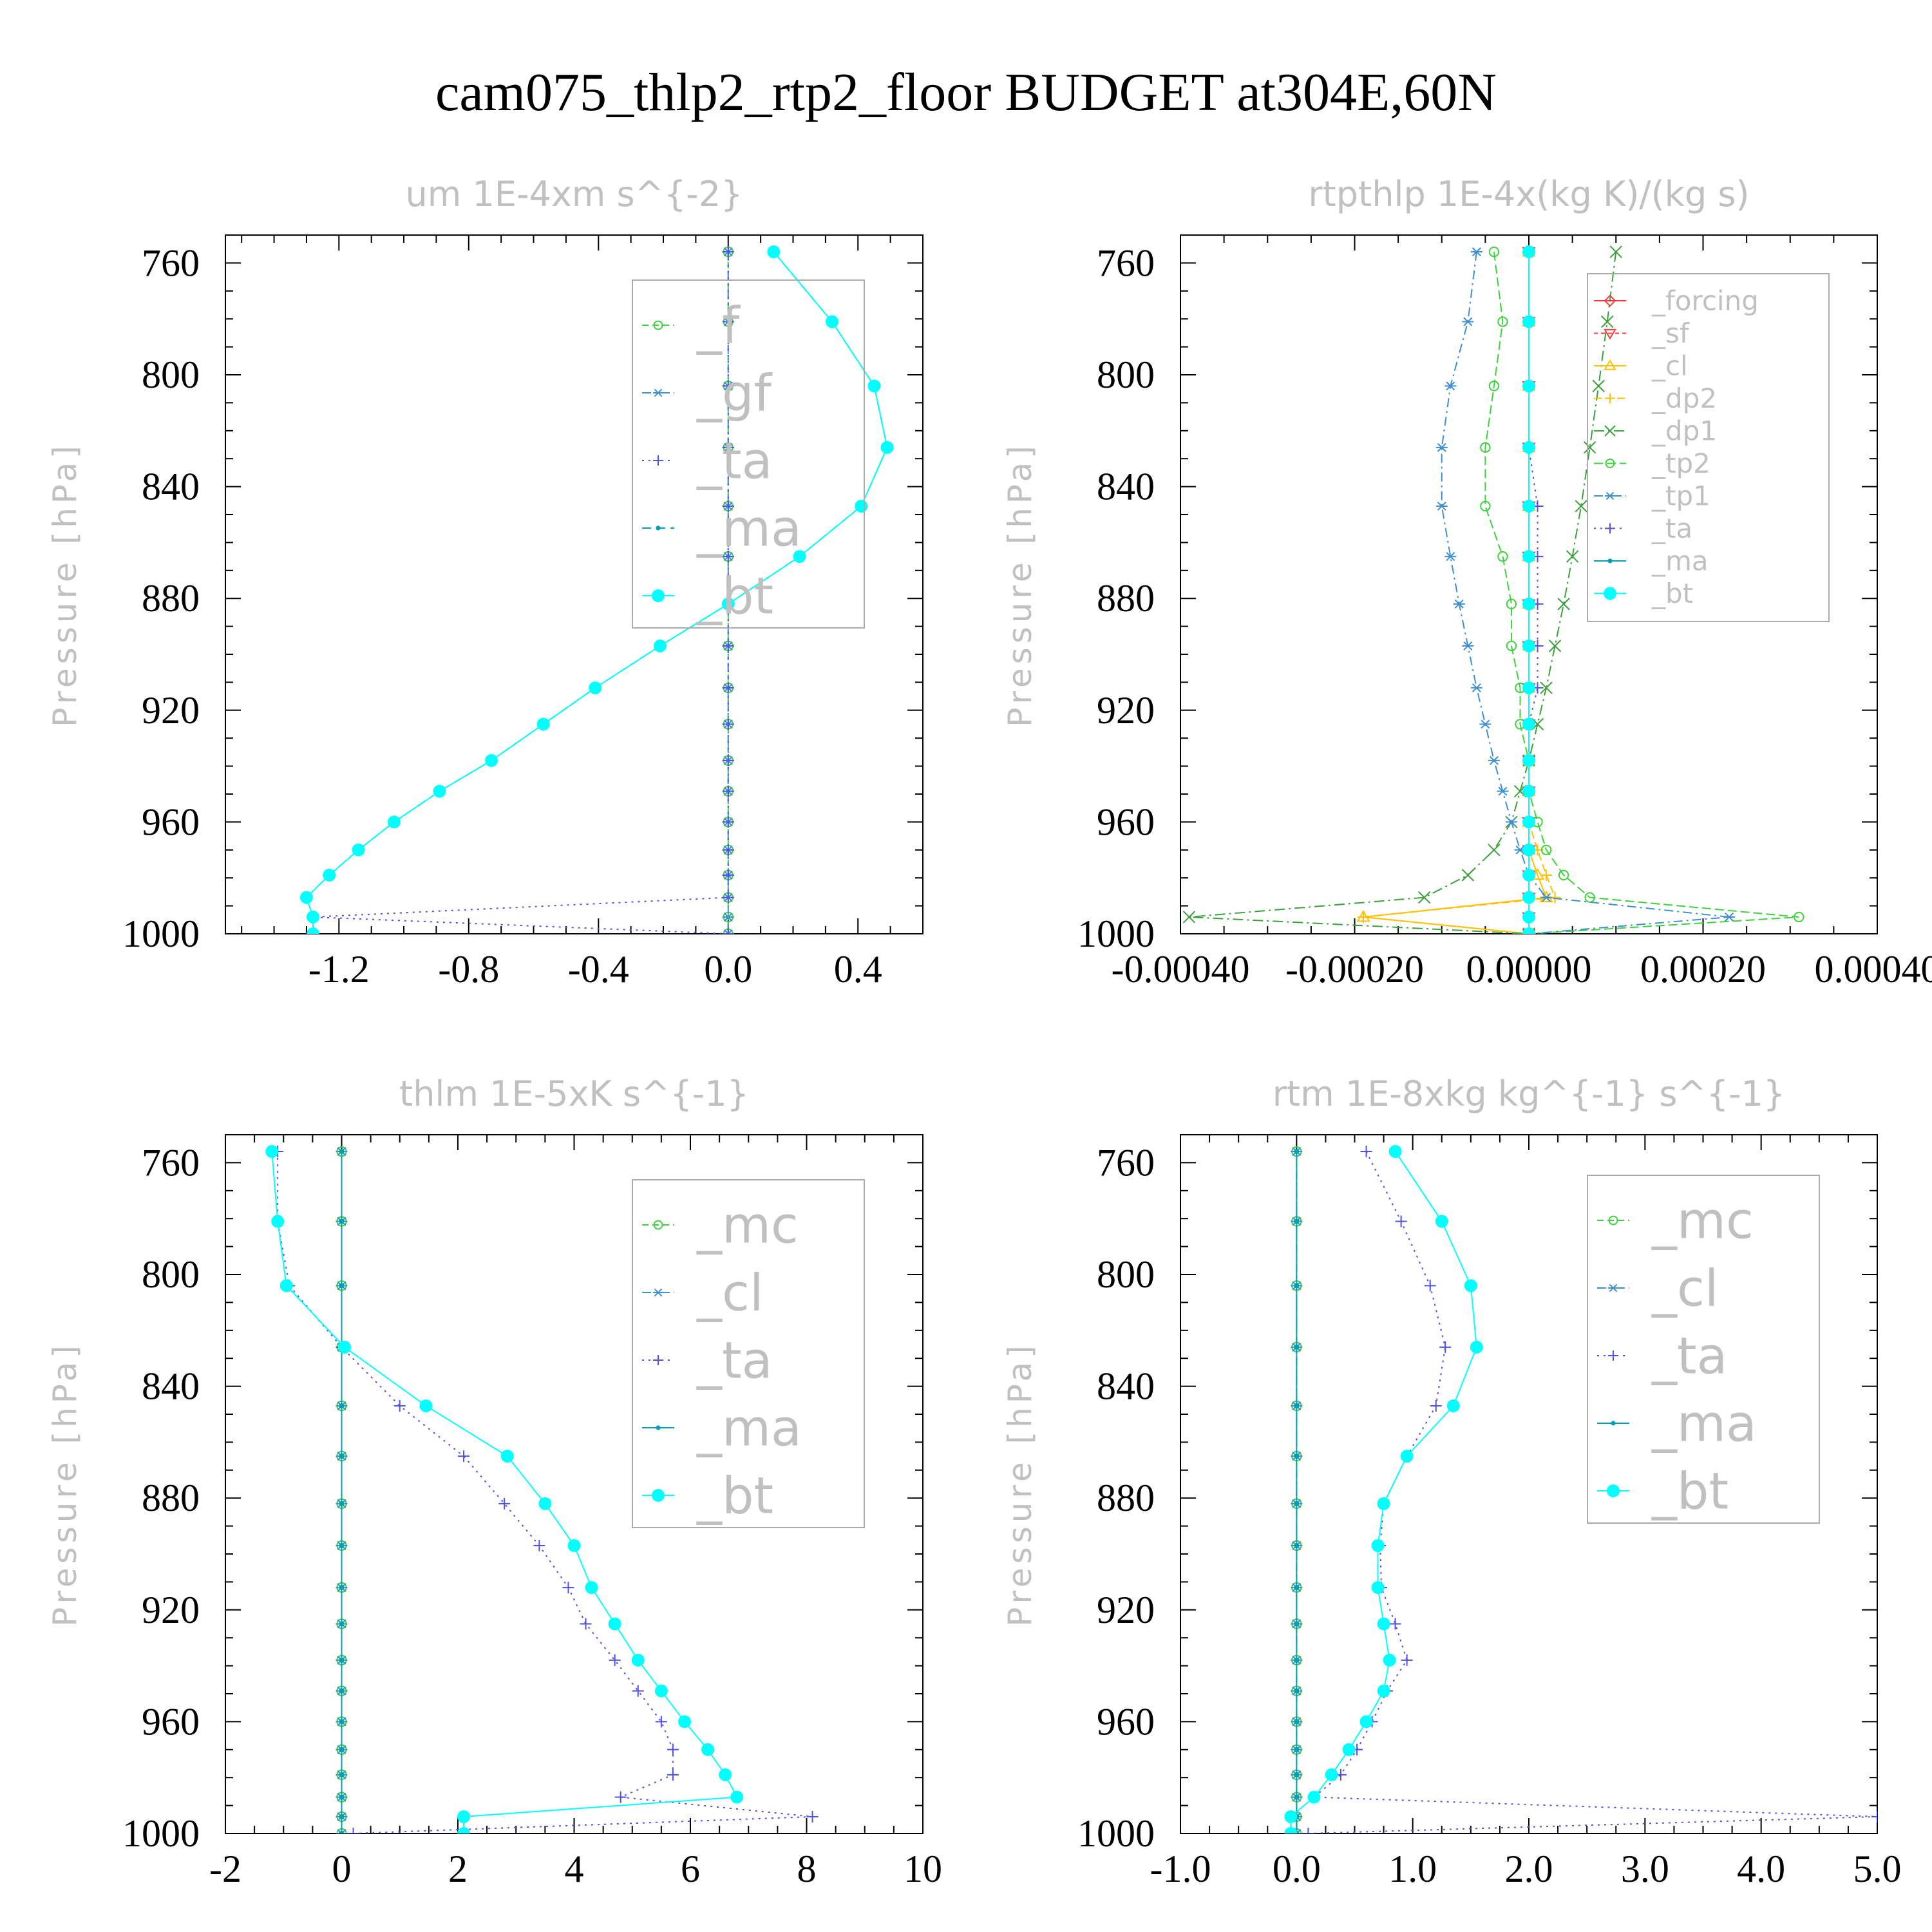  Describe the element at coordinates (1126, 1162) in the screenshot. I see `y-tick-label: 760` at that location.